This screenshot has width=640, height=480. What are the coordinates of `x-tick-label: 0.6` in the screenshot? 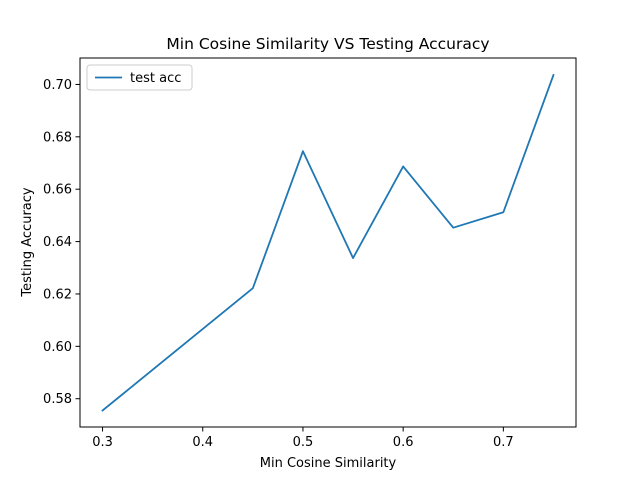 It's located at (403, 442).